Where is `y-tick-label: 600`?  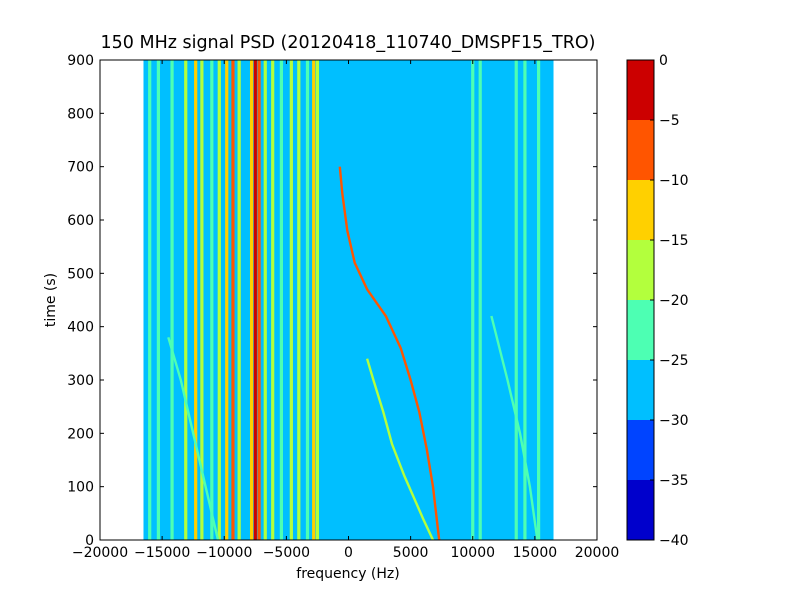
y-tick-label: 600 is located at coordinates (80, 221).